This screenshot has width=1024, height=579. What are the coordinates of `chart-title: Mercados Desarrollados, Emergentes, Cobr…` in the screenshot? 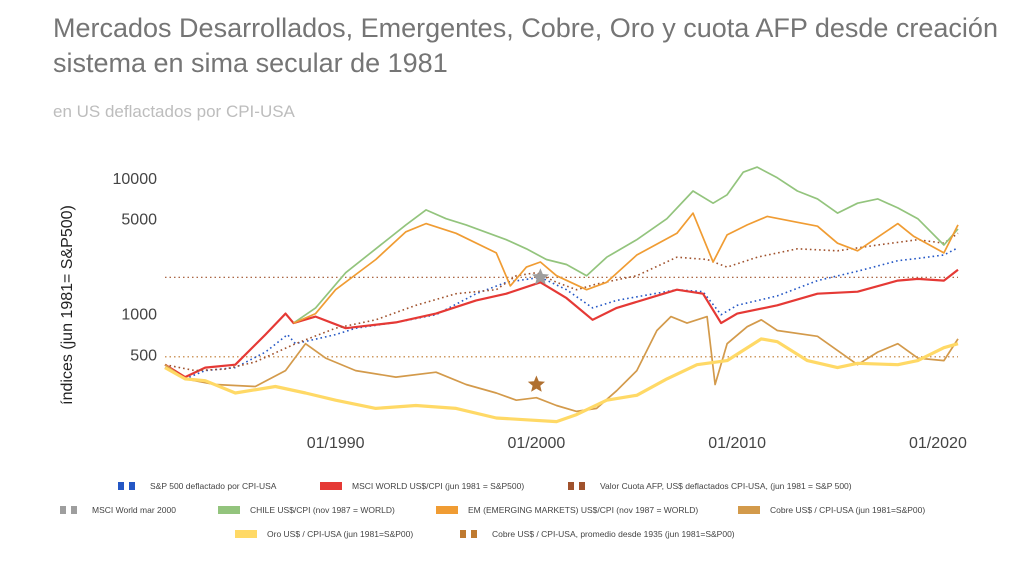 It's located at (525, 45).